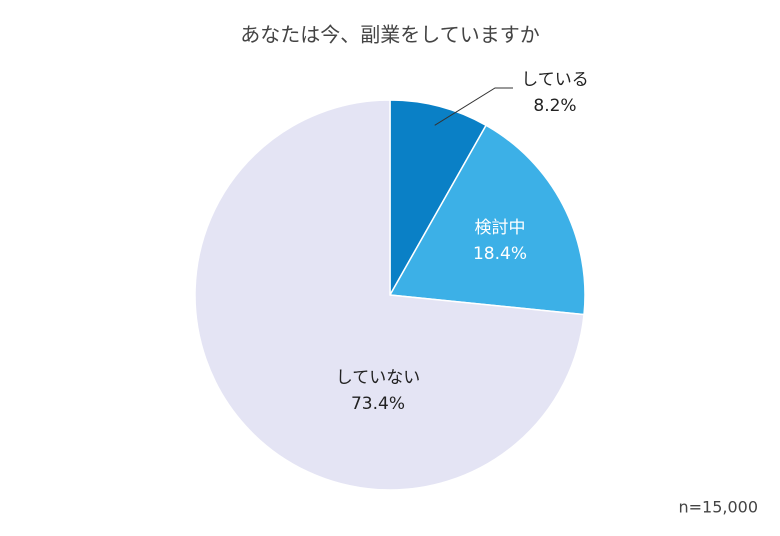 This screenshot has height=536, width=780. I want to click on slice-value-label: 73.4%, so click(378, 404).